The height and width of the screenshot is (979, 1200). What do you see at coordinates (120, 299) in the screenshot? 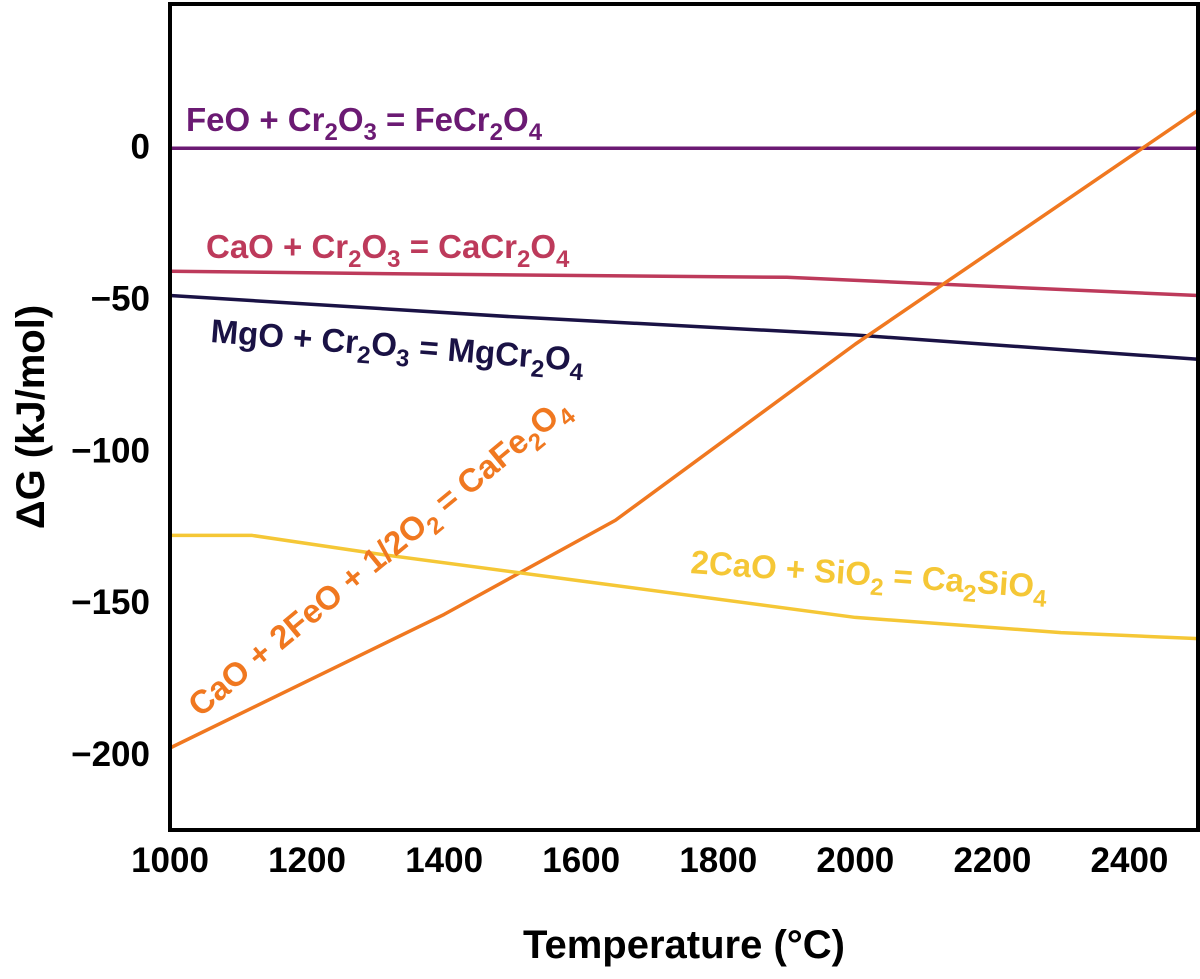
I see `y-tick-label: −50` at bounding box center [120, 299].